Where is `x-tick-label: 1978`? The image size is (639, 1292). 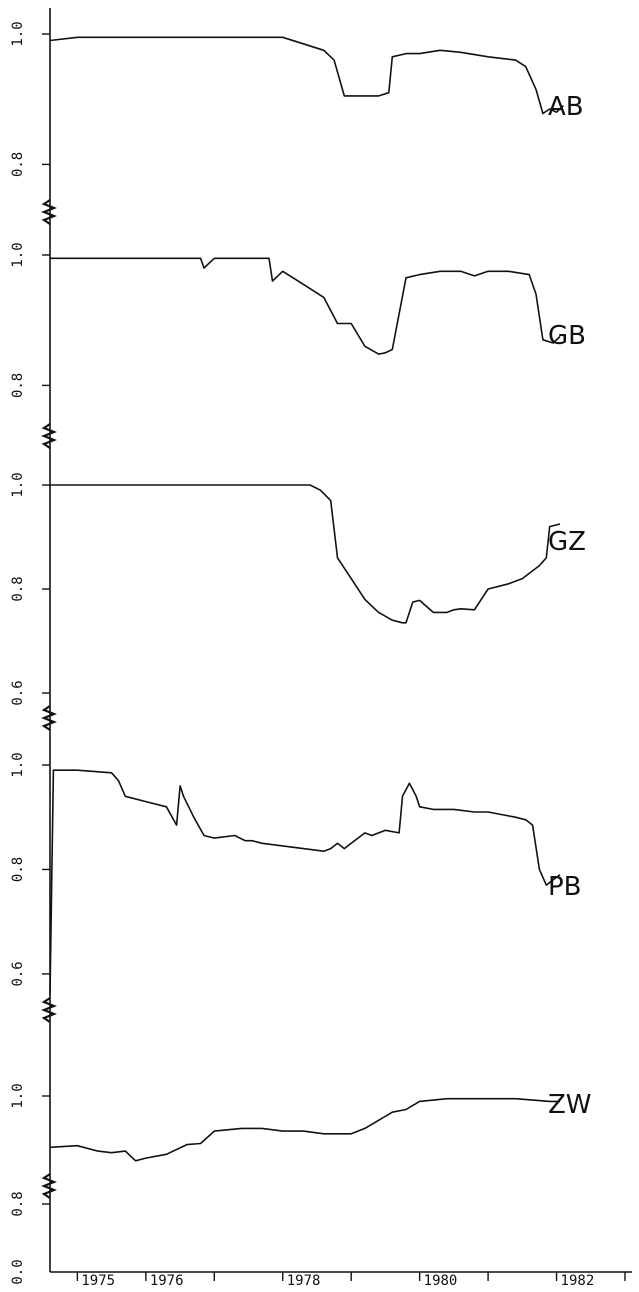
x-tick-label: 1978 is located at coordinates (304, 1280).